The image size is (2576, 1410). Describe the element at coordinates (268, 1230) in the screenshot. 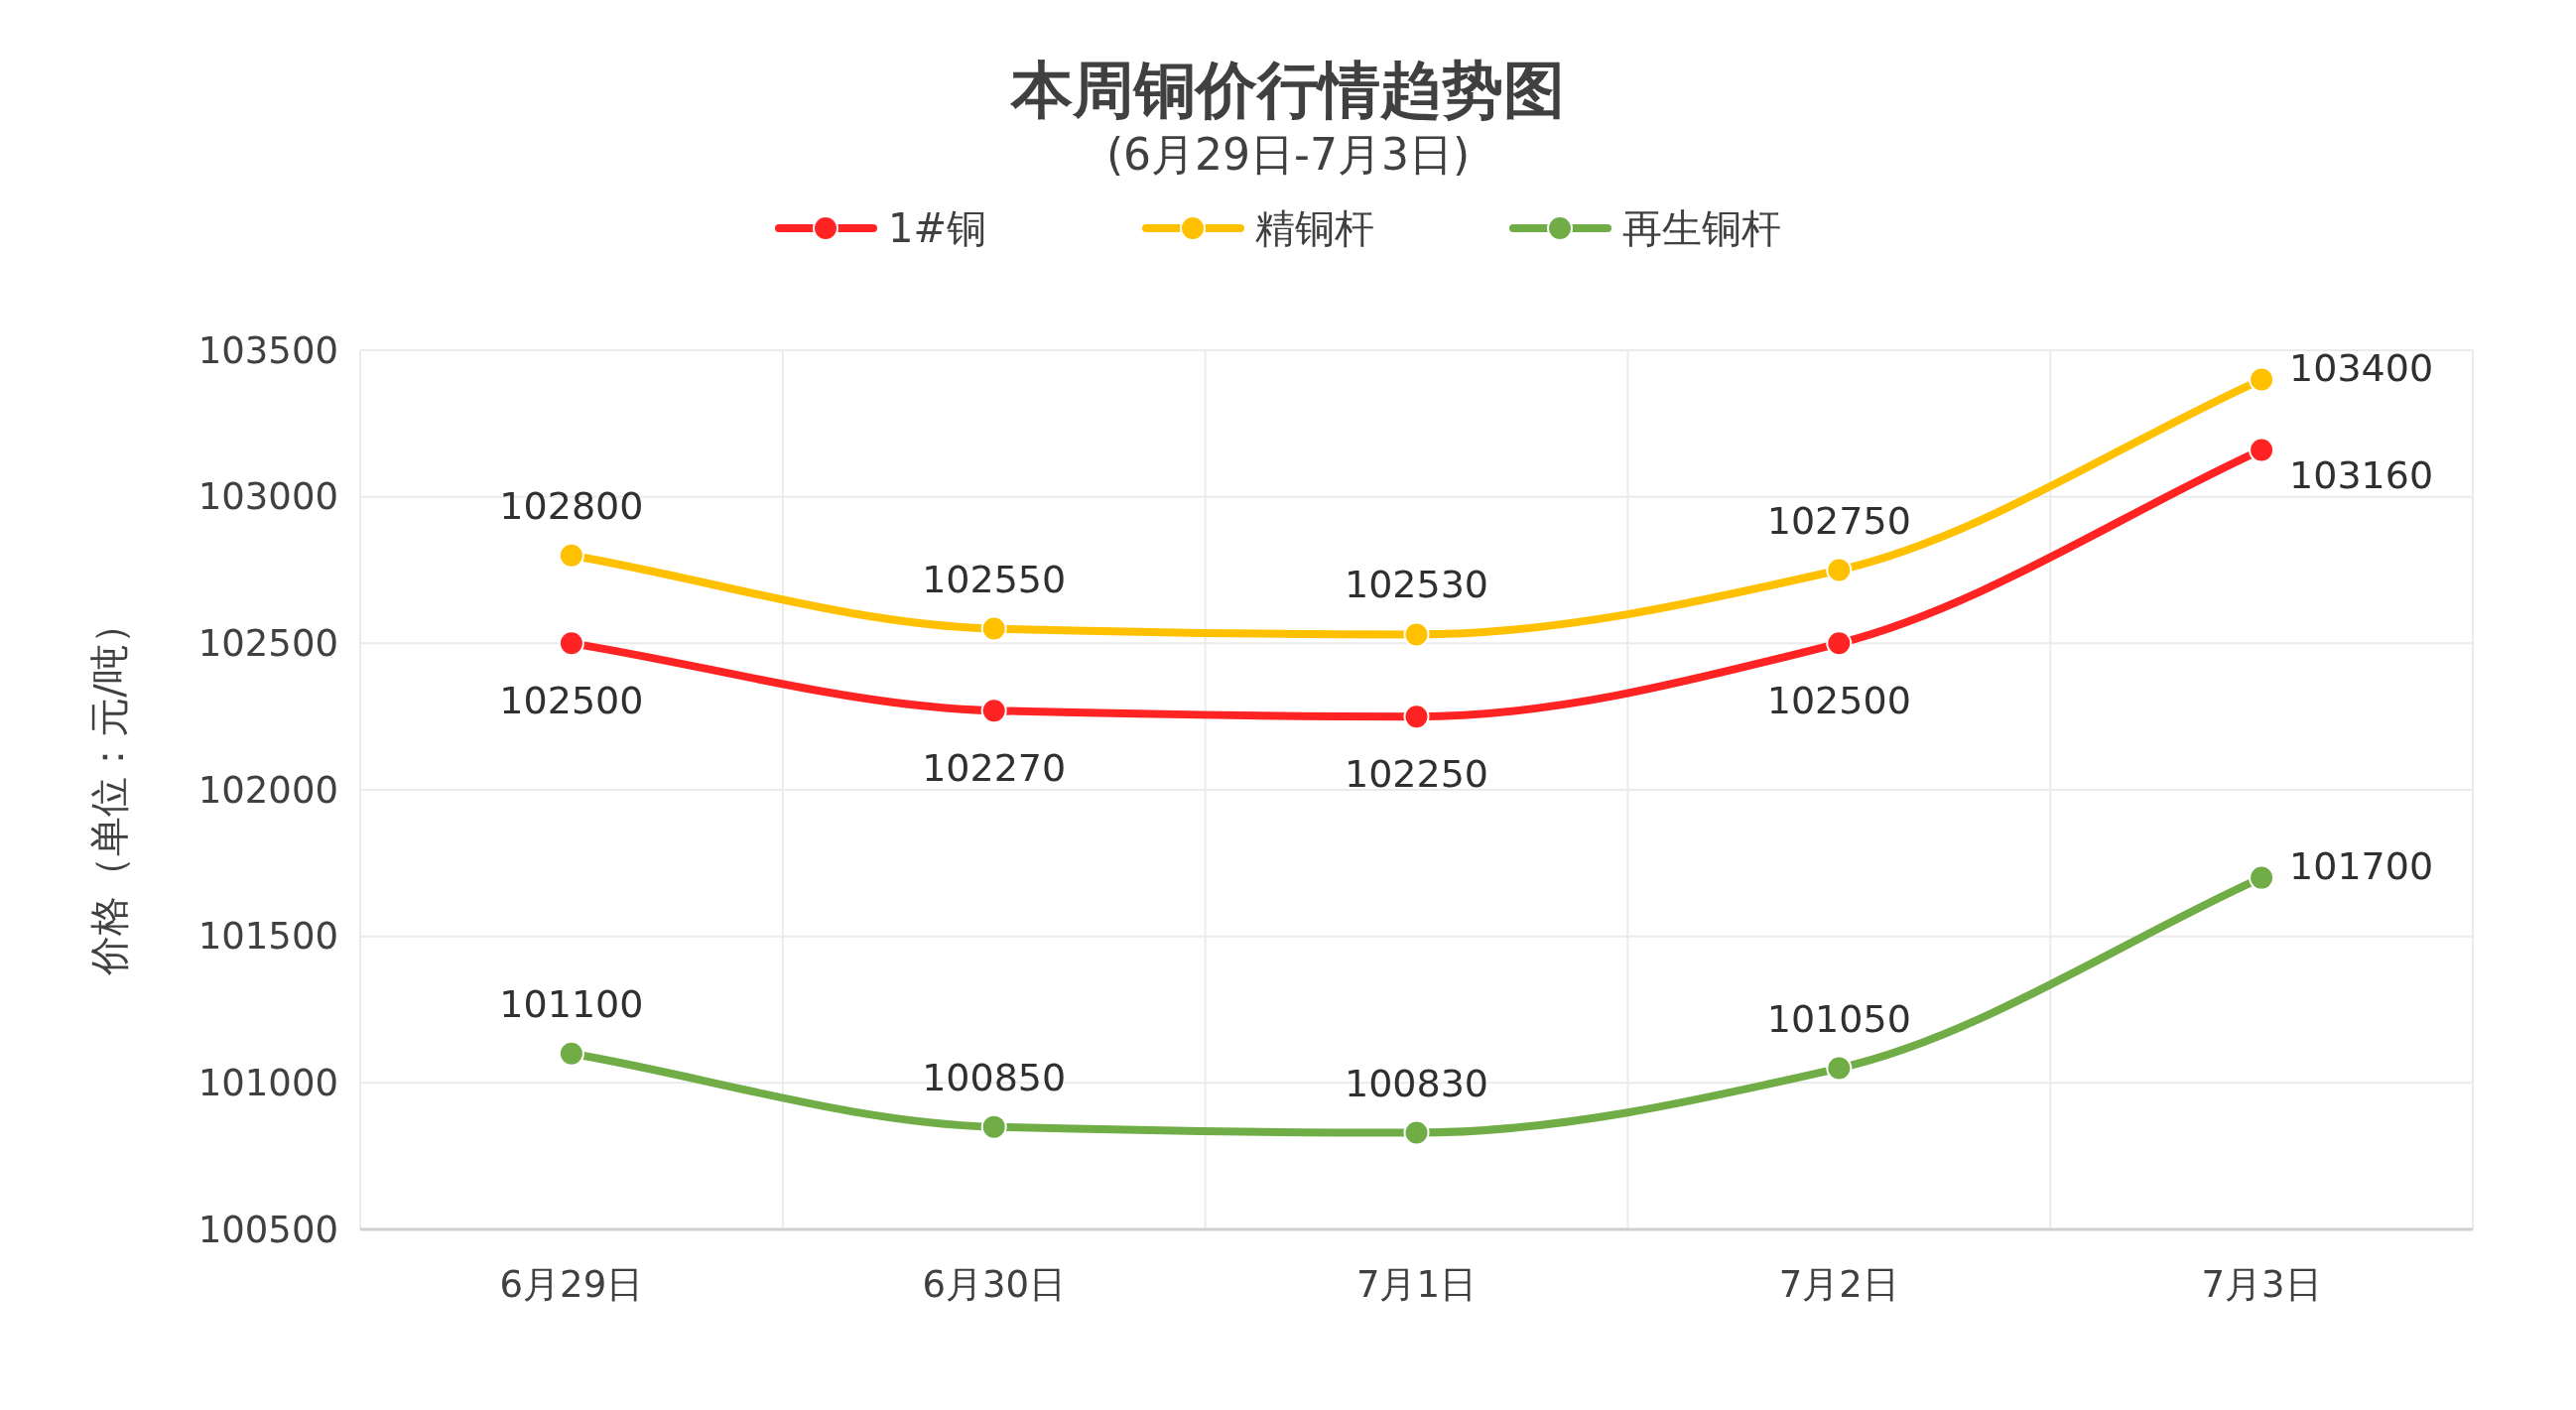

I see `y-tick-label: 100500` at that location.